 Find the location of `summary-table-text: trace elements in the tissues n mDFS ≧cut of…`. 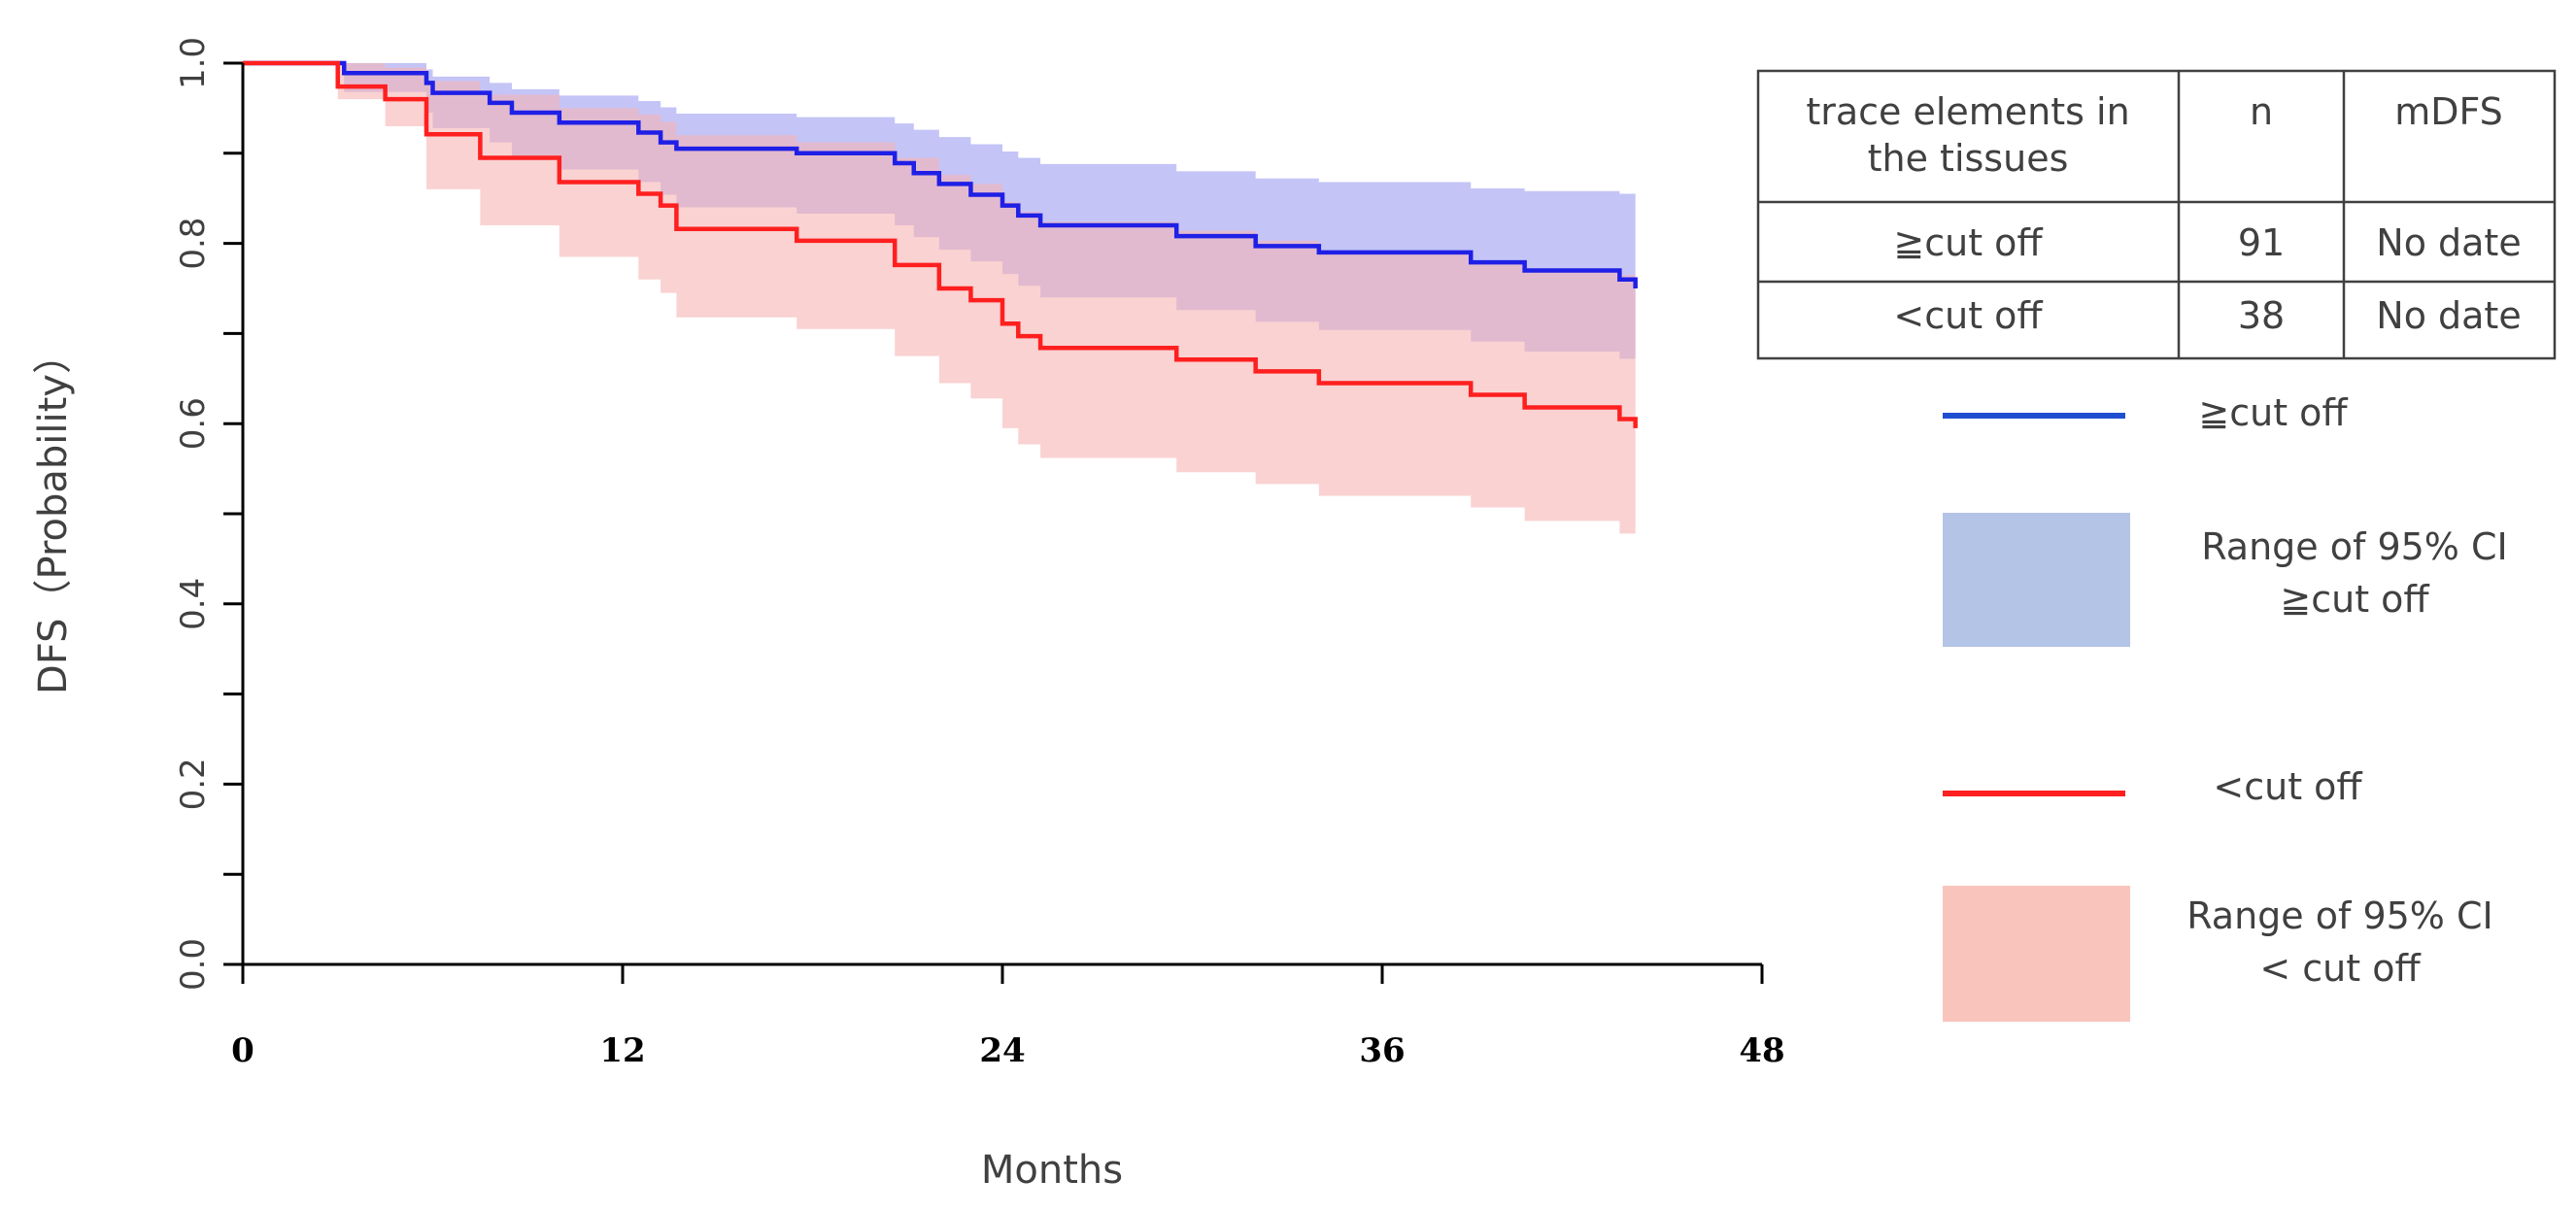

summary-table-text: trace elements in the tissues n mDFS ≧cut of… is located at coordinates (2163, 213).